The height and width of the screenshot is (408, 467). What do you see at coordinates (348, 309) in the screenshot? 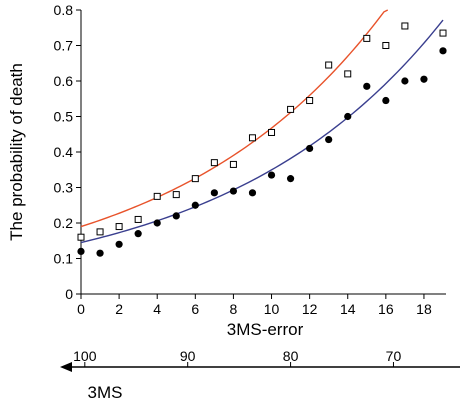
I see `x-tick-label: 14` at bounding box center [348, 309].